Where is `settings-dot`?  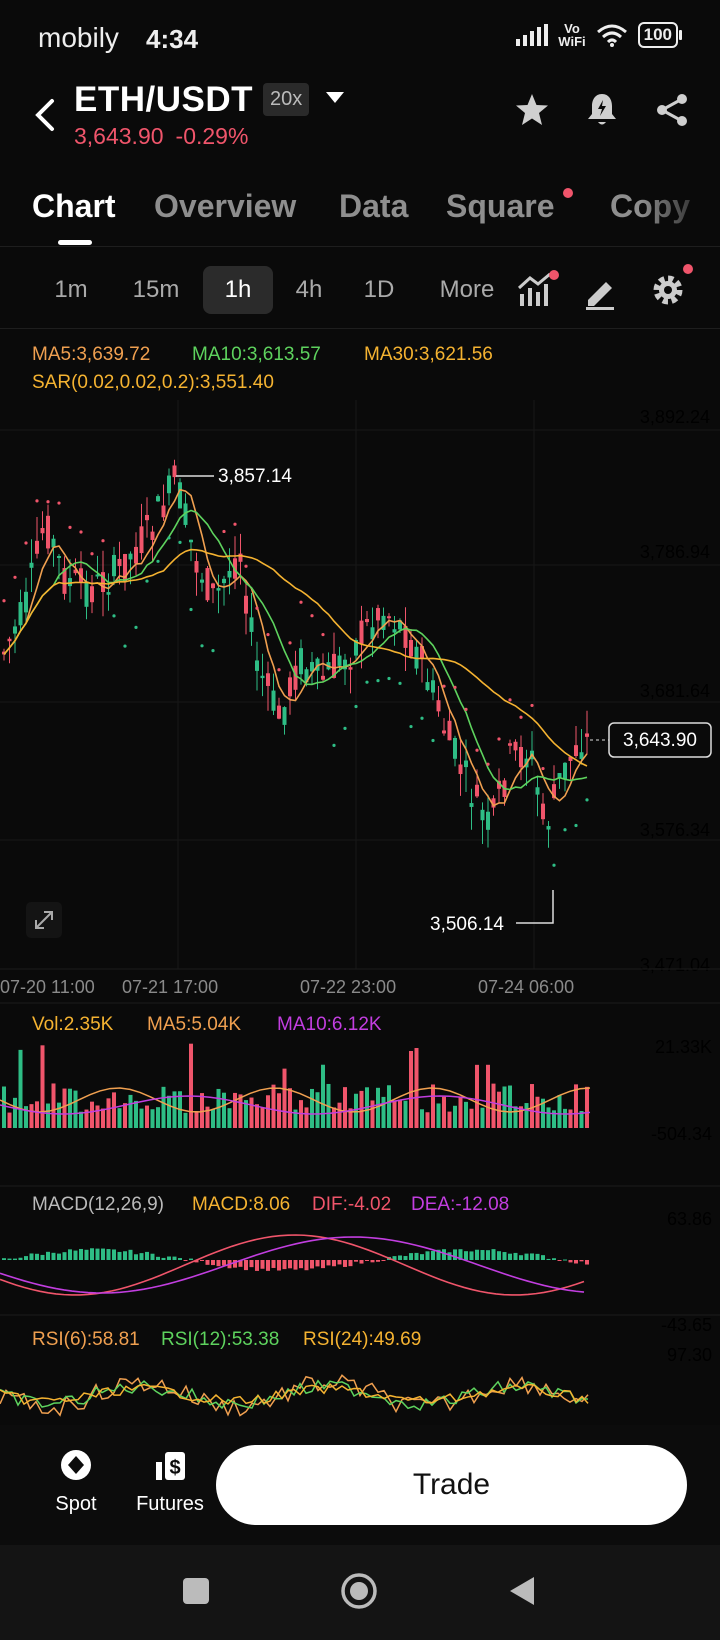 settings-dot is located at coordinates (688, 269).